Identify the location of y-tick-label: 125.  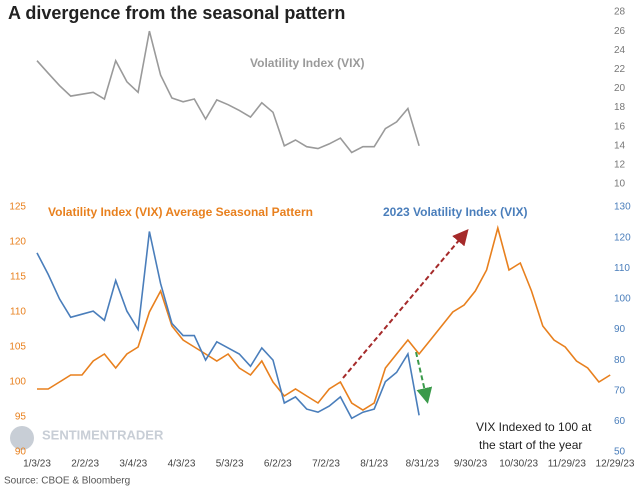
(17, 207).